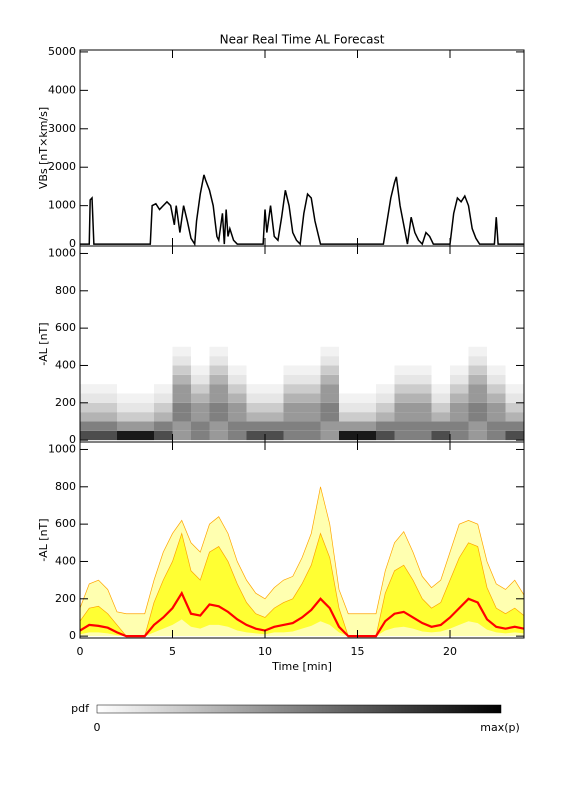  What do you see at coordinates (62, 89) in the screenshot?
I see `y-tick-label: 4000` at bounding box center [62, 89].